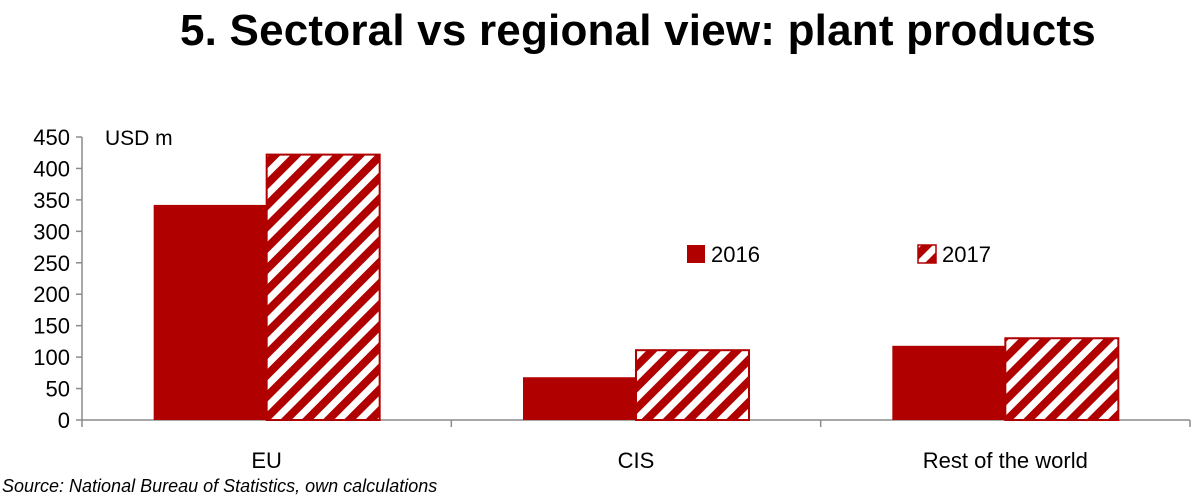 The width and height of the screenshot is (1200, 503). I want to click on y-tick-label: 400, so click(51, 168).